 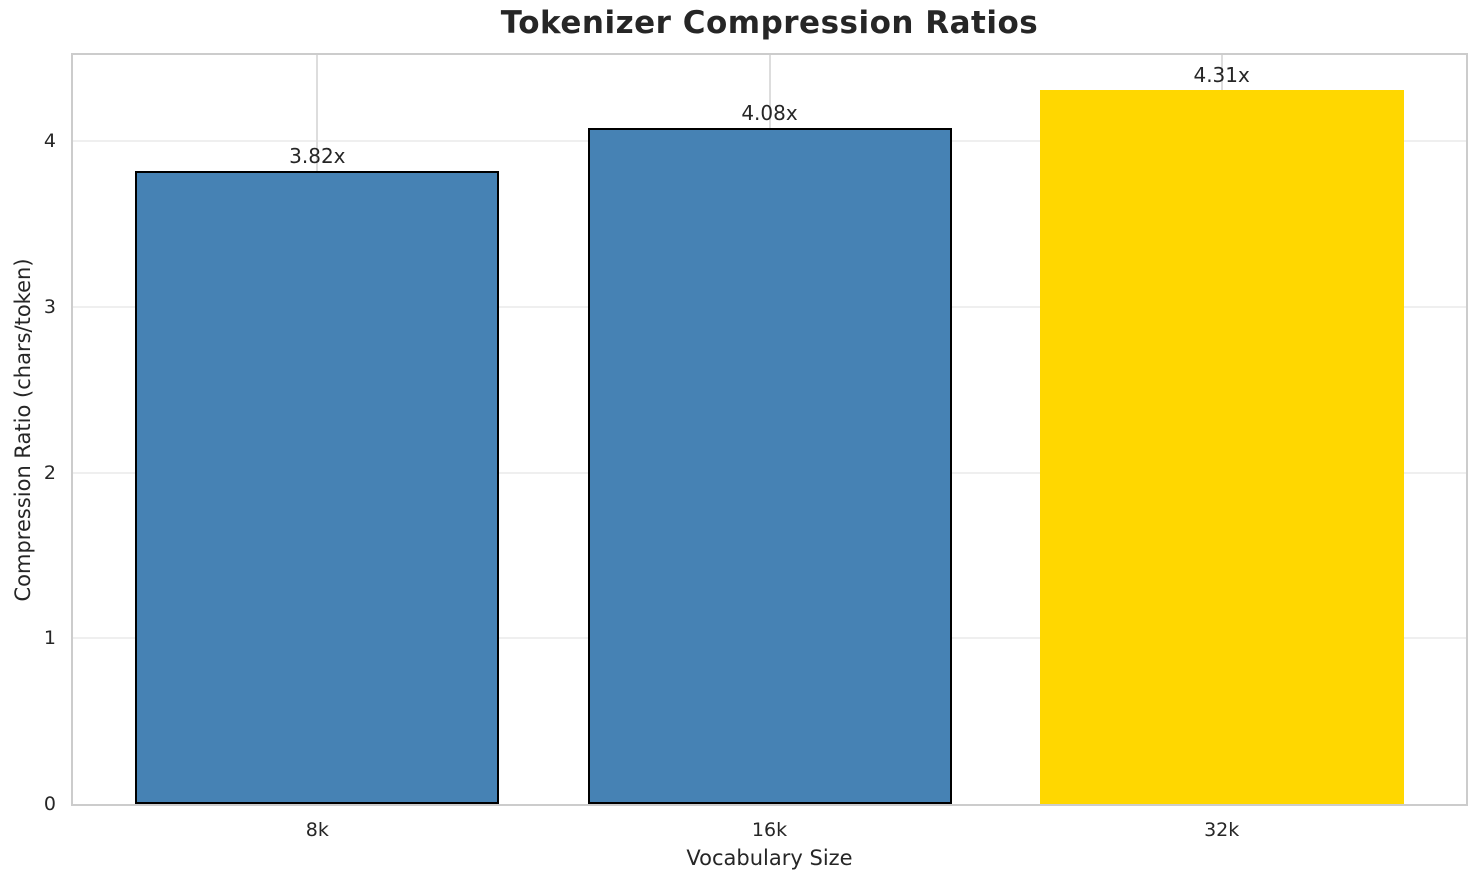 What do you see at coordinates (317, 830) in the screenshot?
I see `x-tick-label: 8k` at bounding box center [317, 830].